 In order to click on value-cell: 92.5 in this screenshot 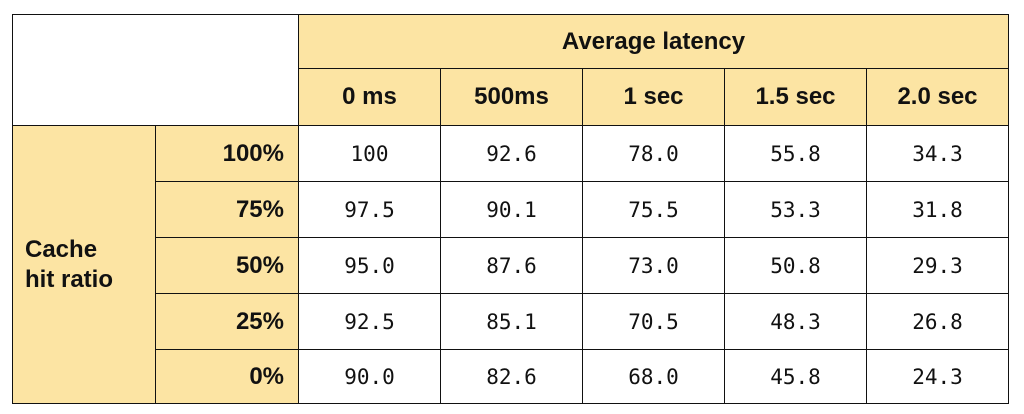, I will do `click(369, 321)`.